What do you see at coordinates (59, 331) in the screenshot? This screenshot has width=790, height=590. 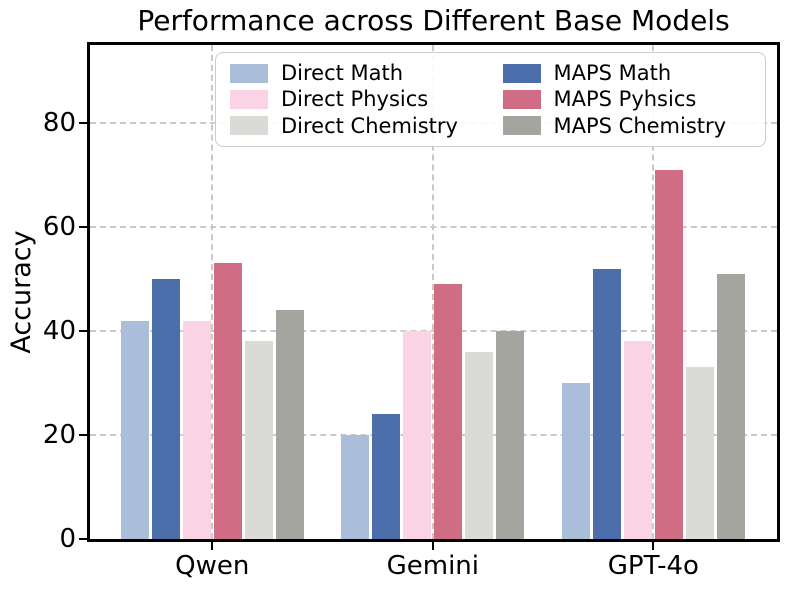 I see `y-tick-label-40: 40` at bounding box center [59, 331].